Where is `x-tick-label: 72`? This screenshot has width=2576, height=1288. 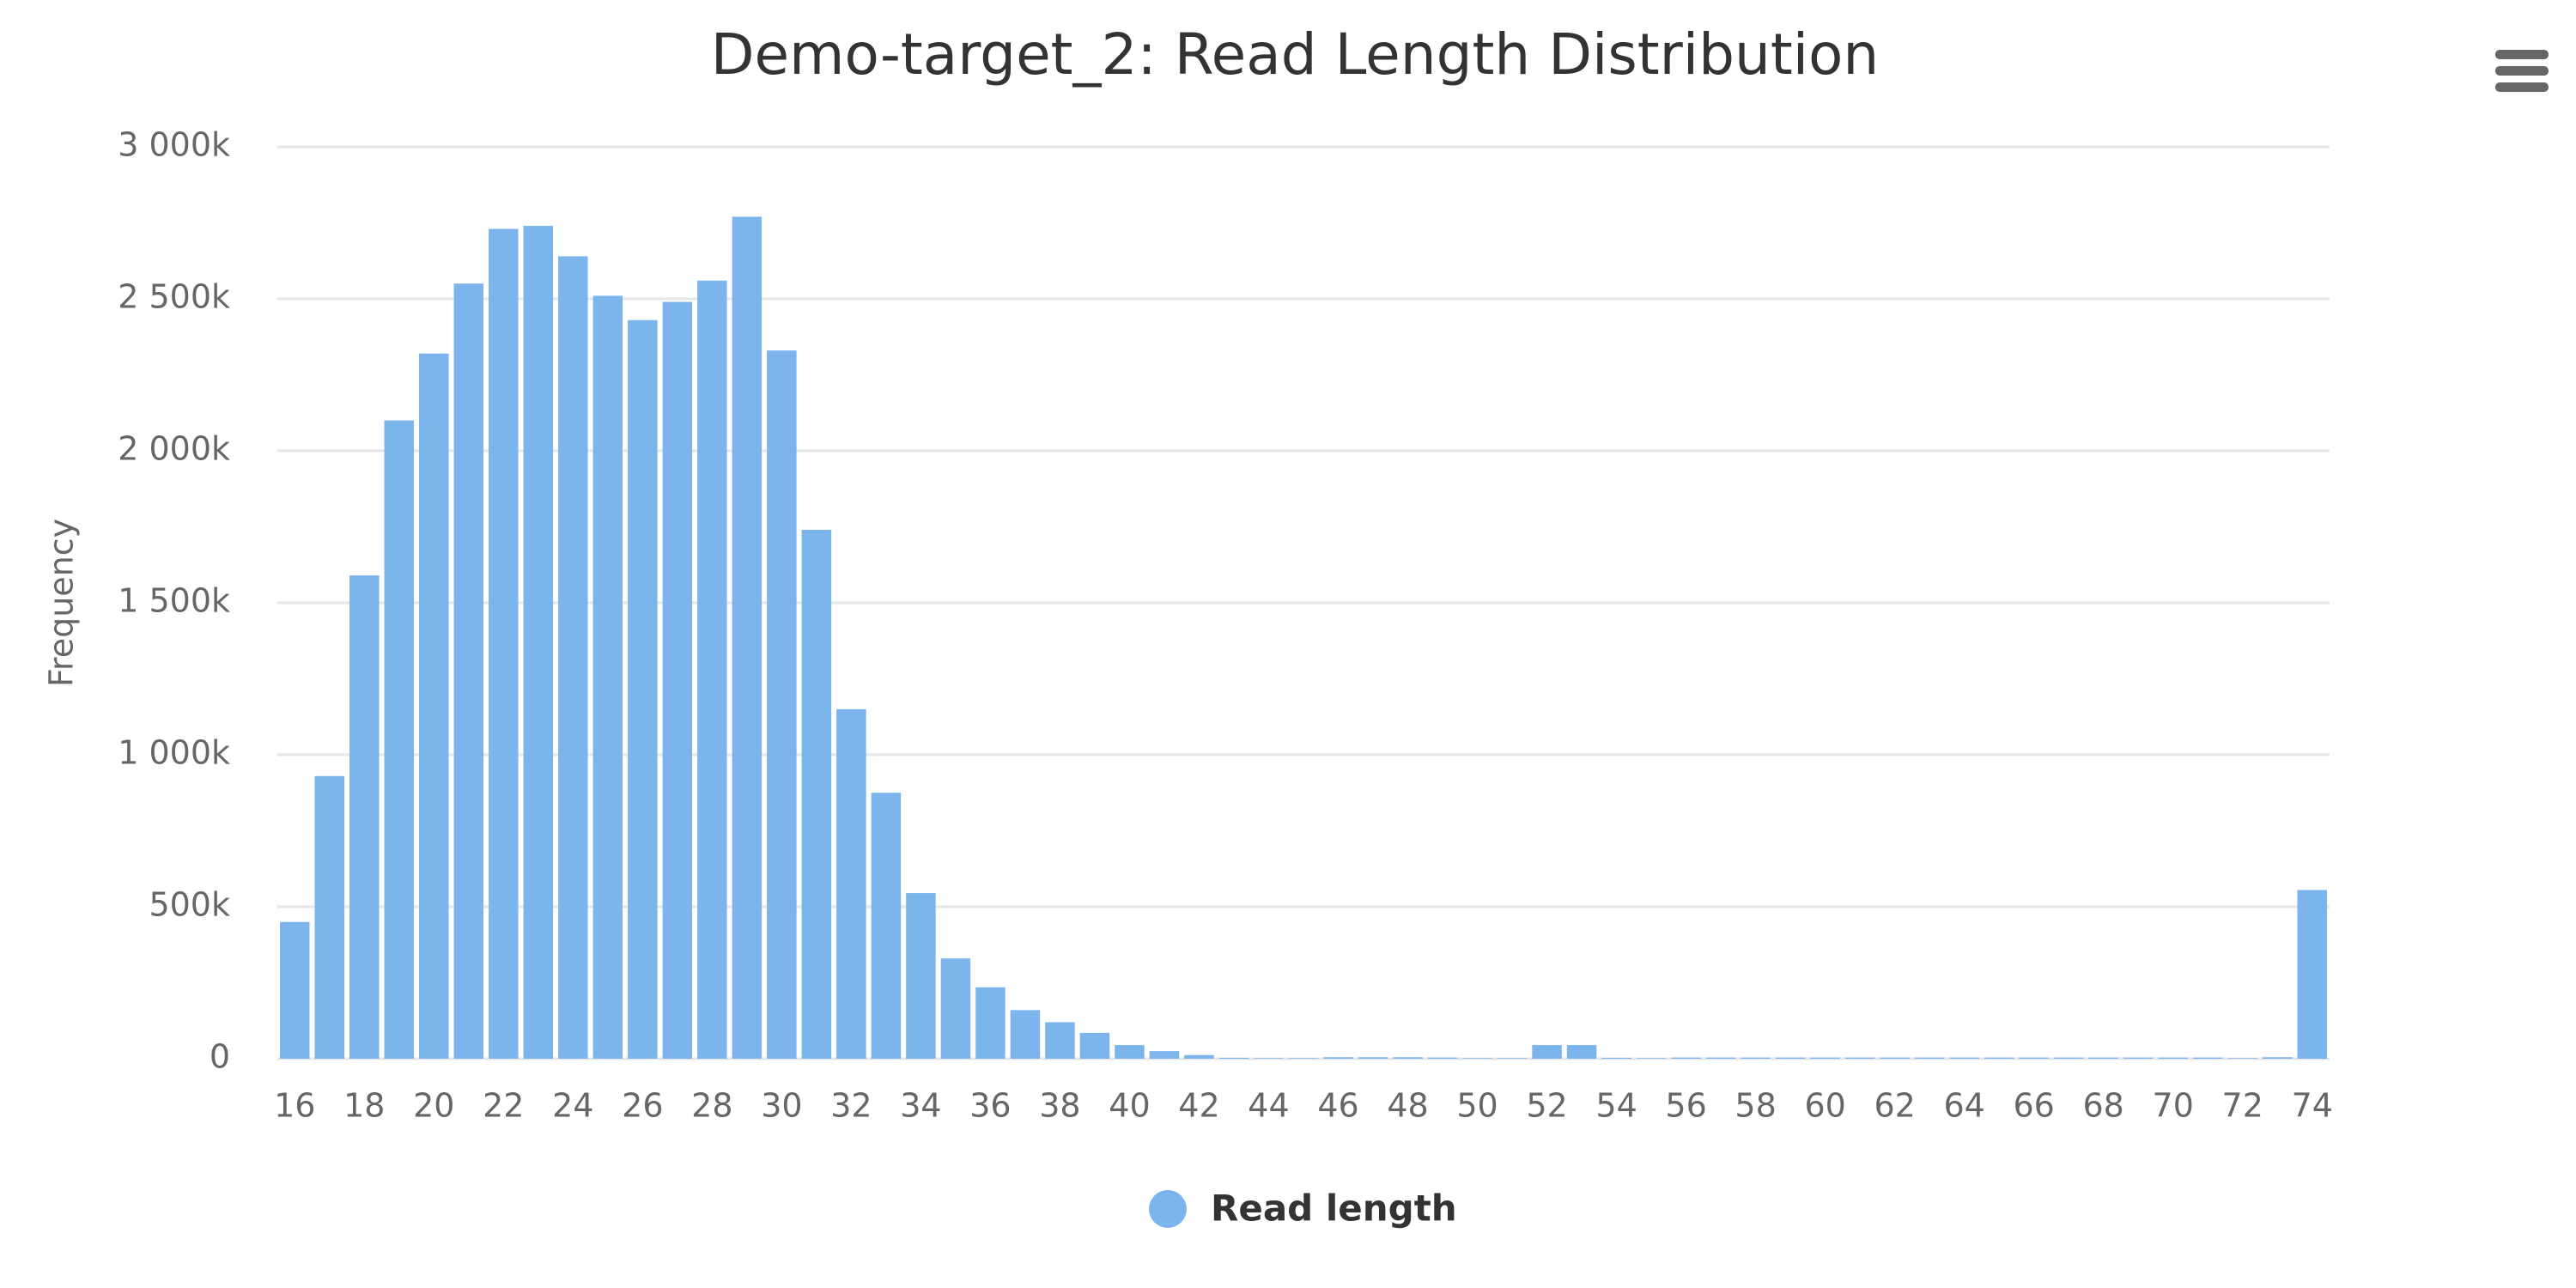
x-tick-label: 72 is located at coordinates (2243, 1106).